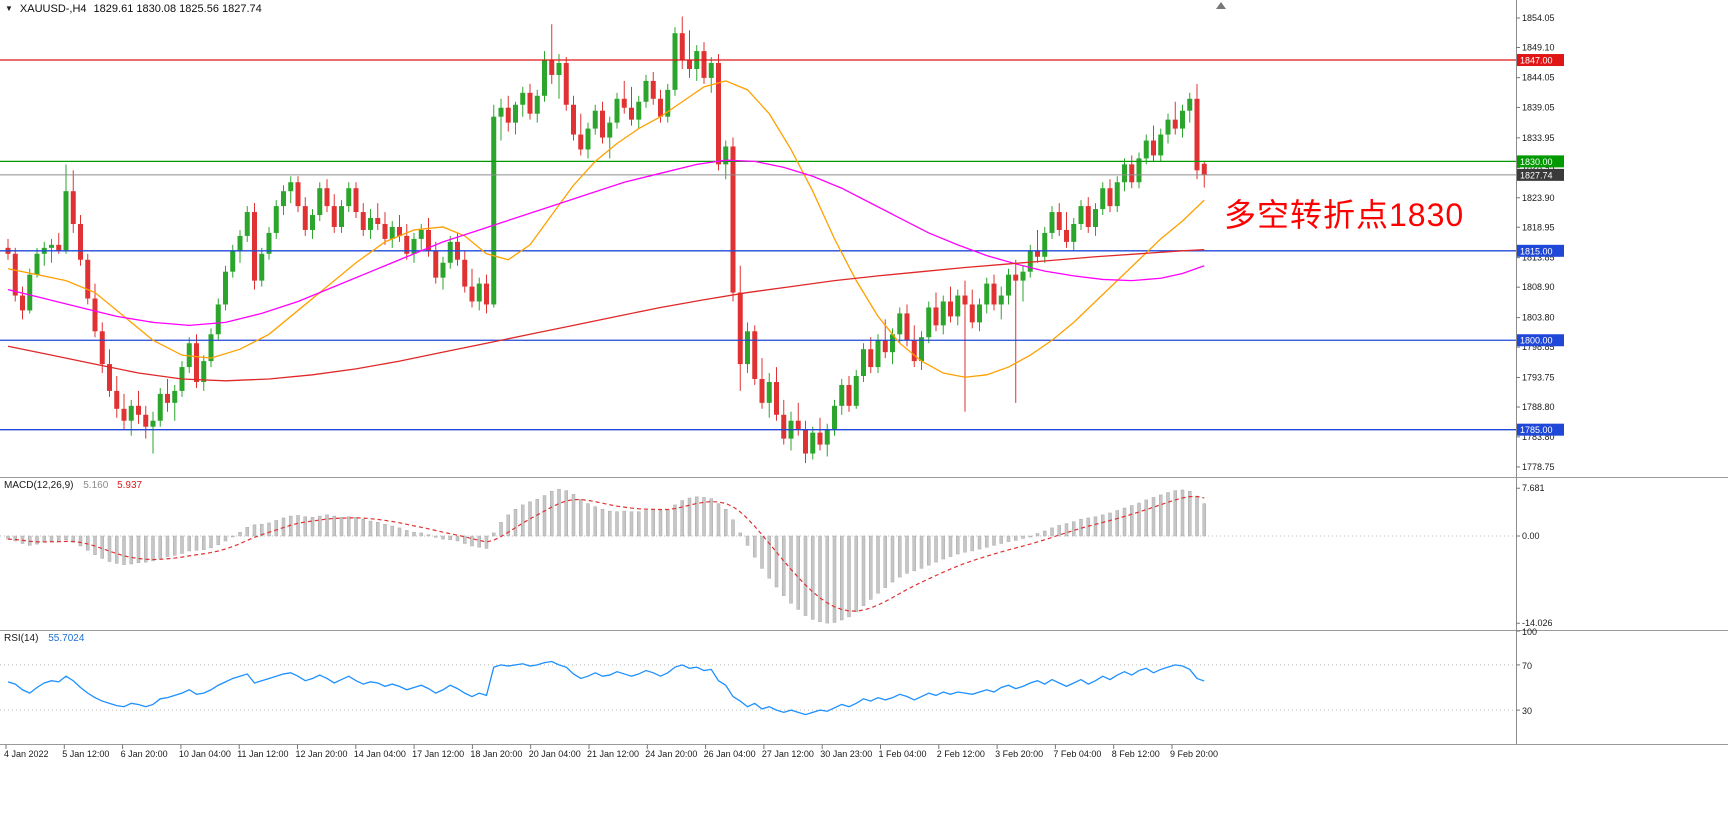  Describe the element at coordinates (1527, 711) in the screenshot. I see `svg-text: 30` at that location.